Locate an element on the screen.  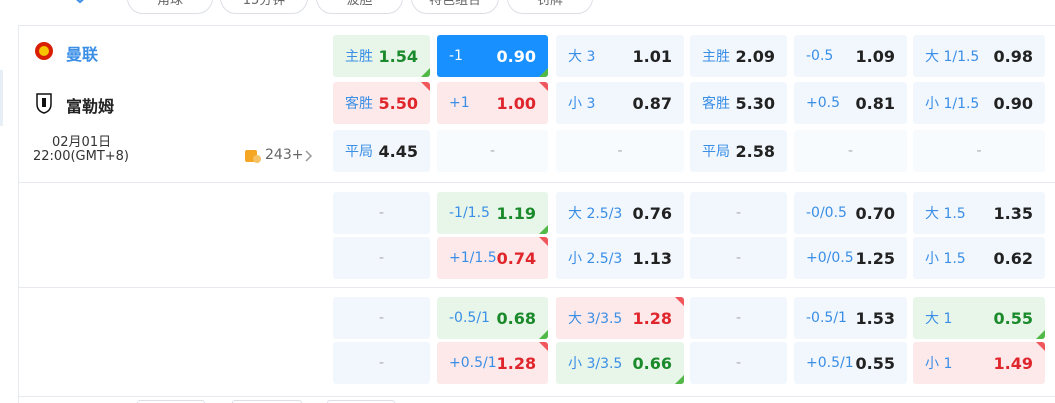
odds-cell: +1/1.5 0.74 is located at coordinates (492, 258).